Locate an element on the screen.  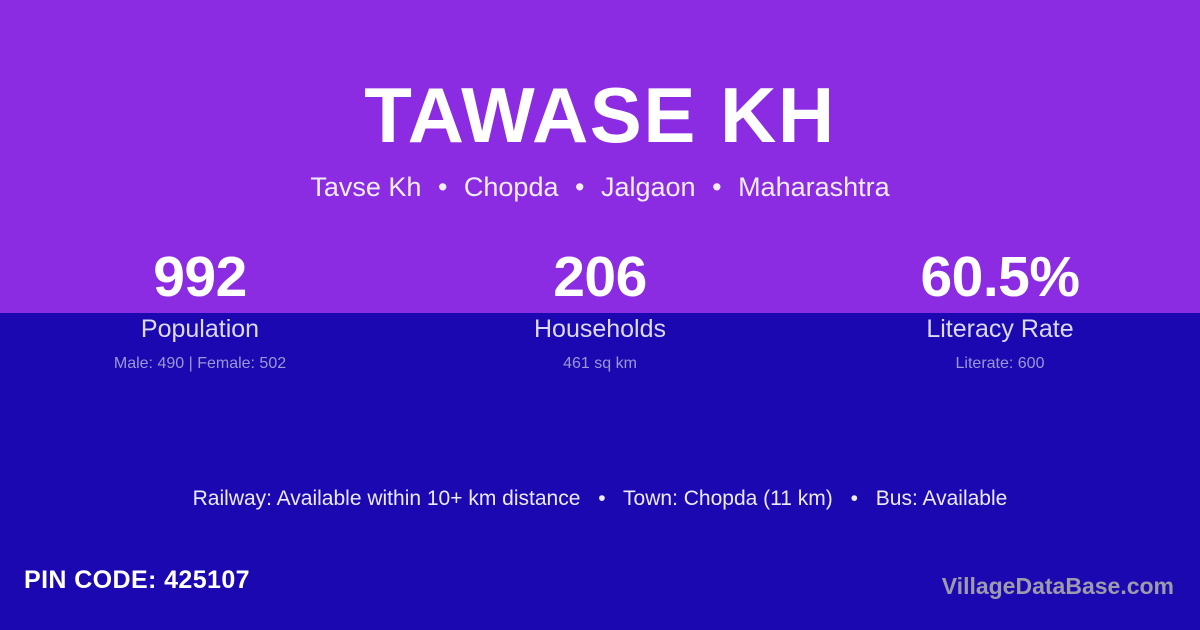
pin-code: PIN CODE: 425107 is located at coordinates (137, 580).